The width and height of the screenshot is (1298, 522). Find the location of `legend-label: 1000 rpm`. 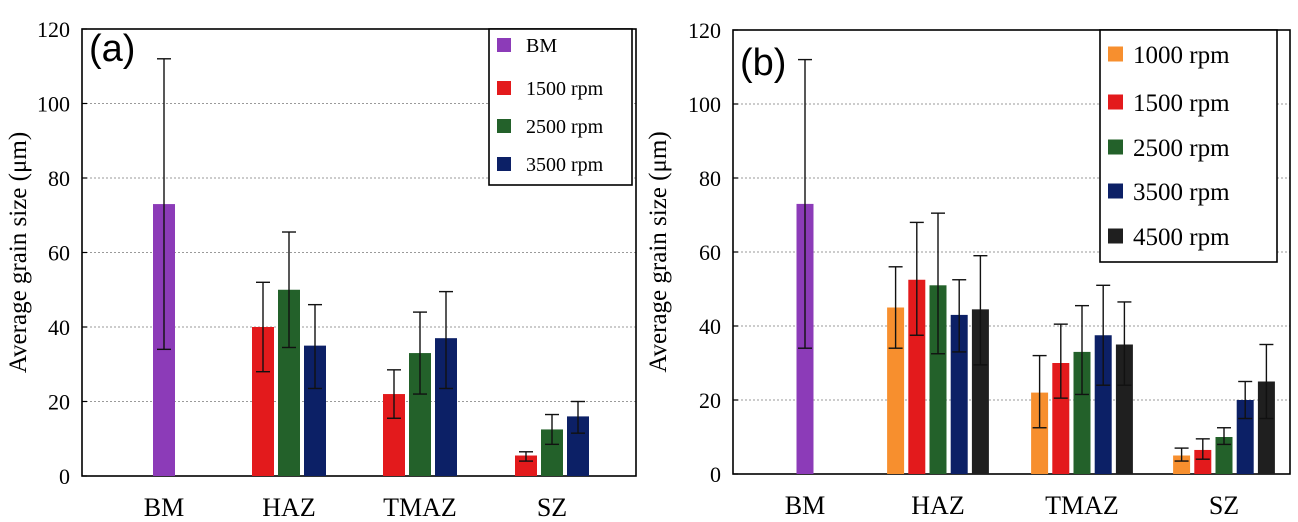

legend-label: 1000 rpm is located at coordinates (1181, 55).